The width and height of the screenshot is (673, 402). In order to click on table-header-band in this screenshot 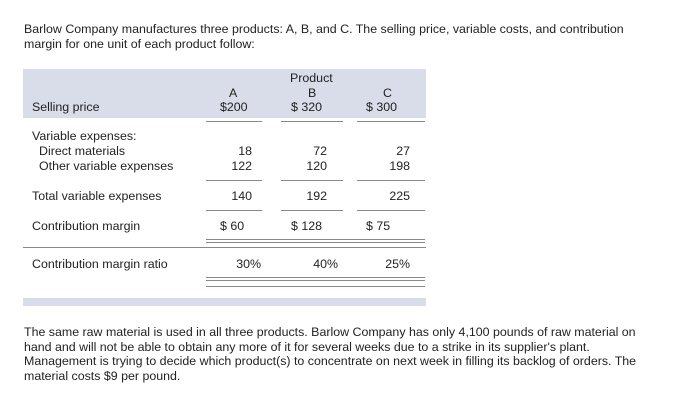, I will do `click(224, 93)`.